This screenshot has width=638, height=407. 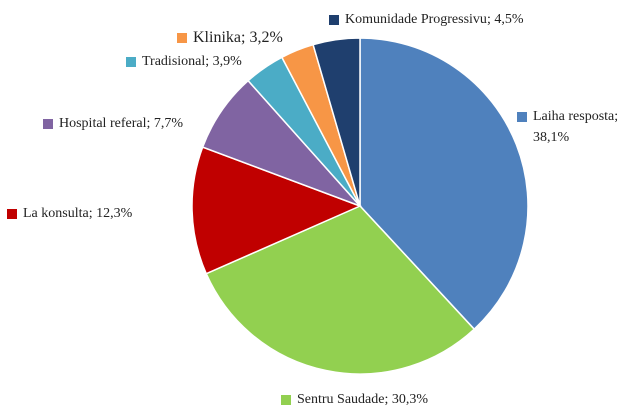 I want to click on category-label: Klinika, so click(x=217, y=37).